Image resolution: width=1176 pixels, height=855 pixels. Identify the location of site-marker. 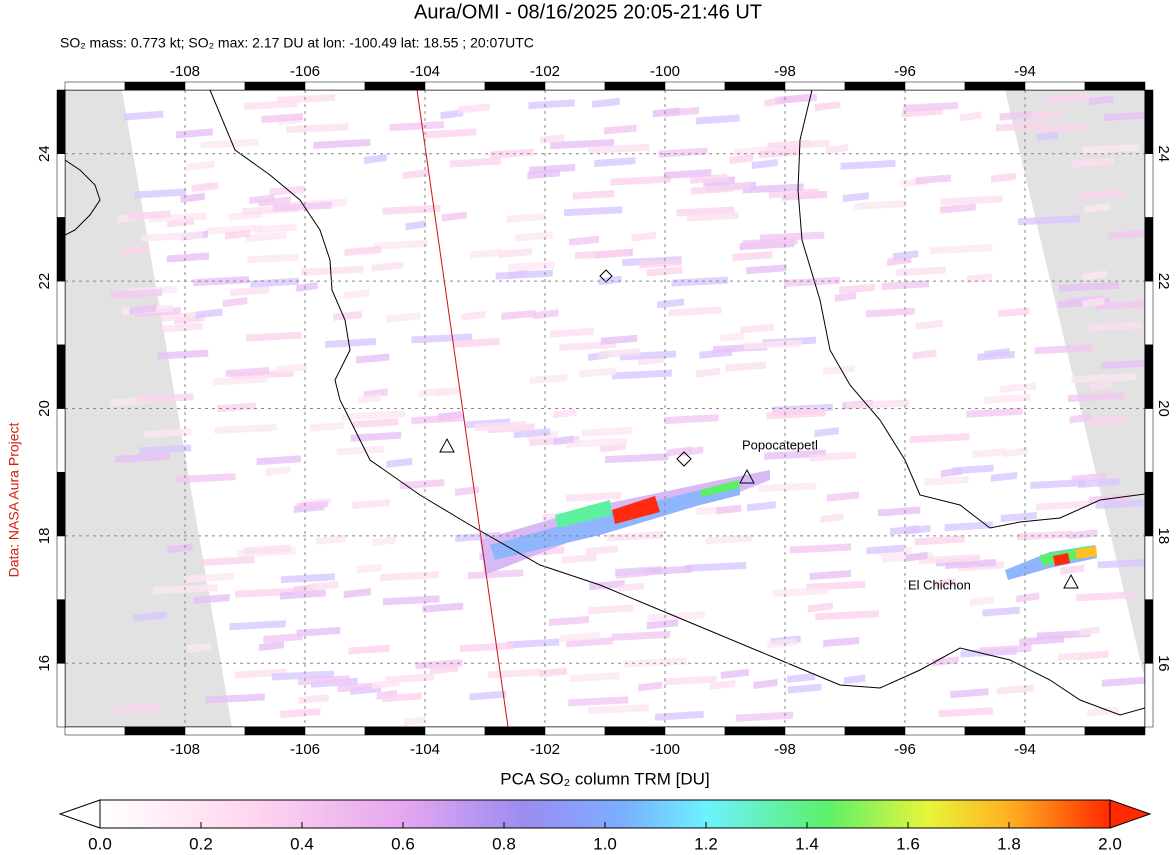
(606, 276).